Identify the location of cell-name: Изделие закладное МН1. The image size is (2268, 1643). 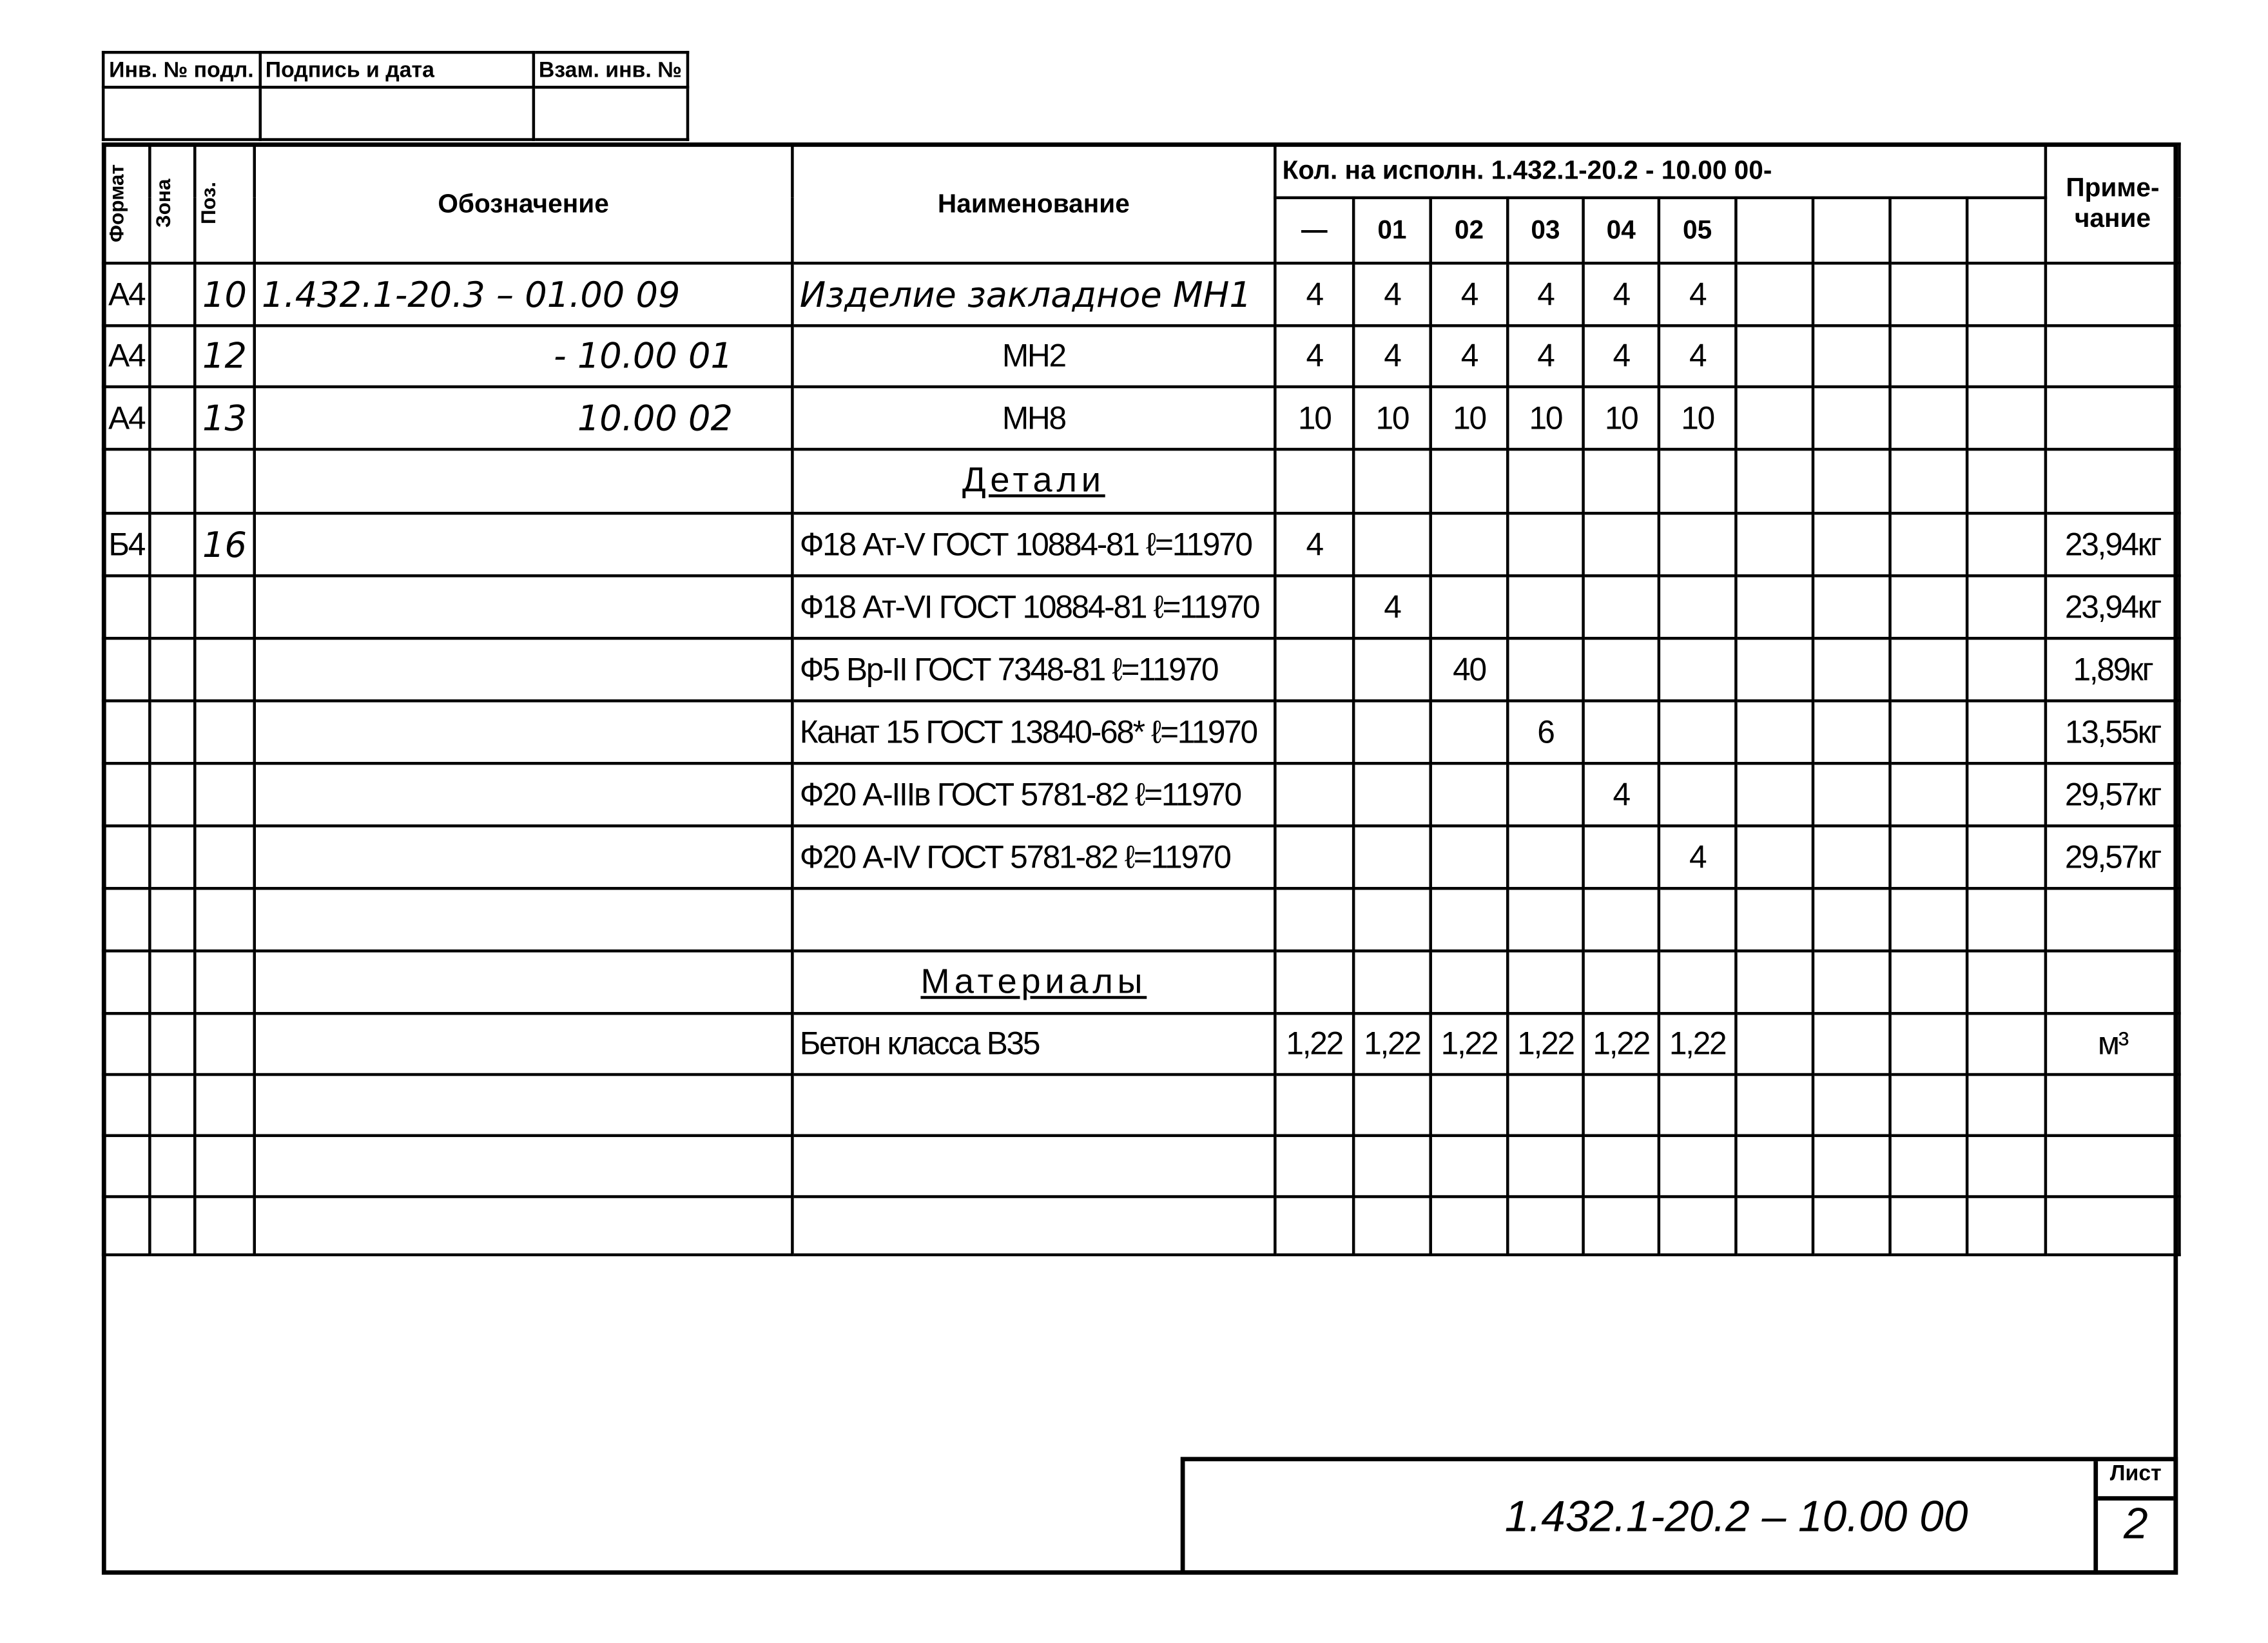
(1034, 294).